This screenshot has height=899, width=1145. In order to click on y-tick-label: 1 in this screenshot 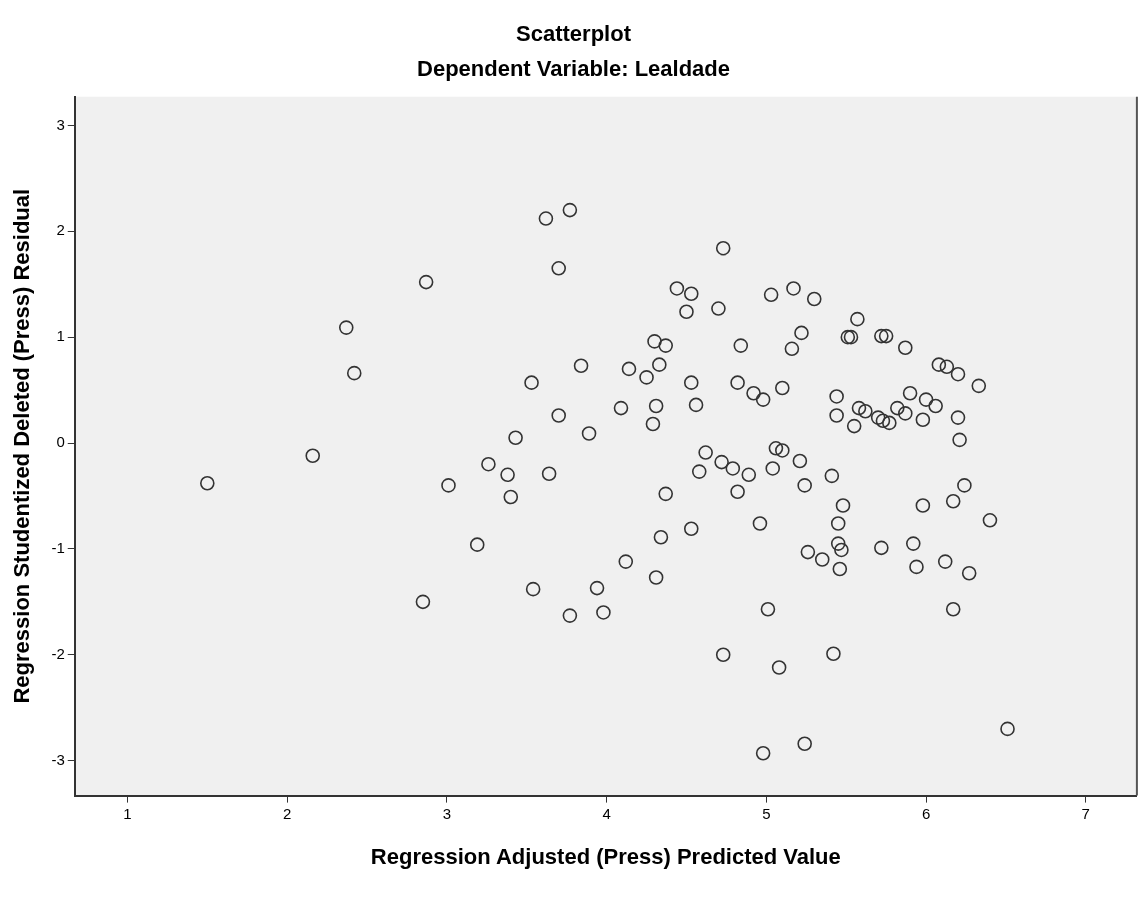, I will do `click(60, 336)`.